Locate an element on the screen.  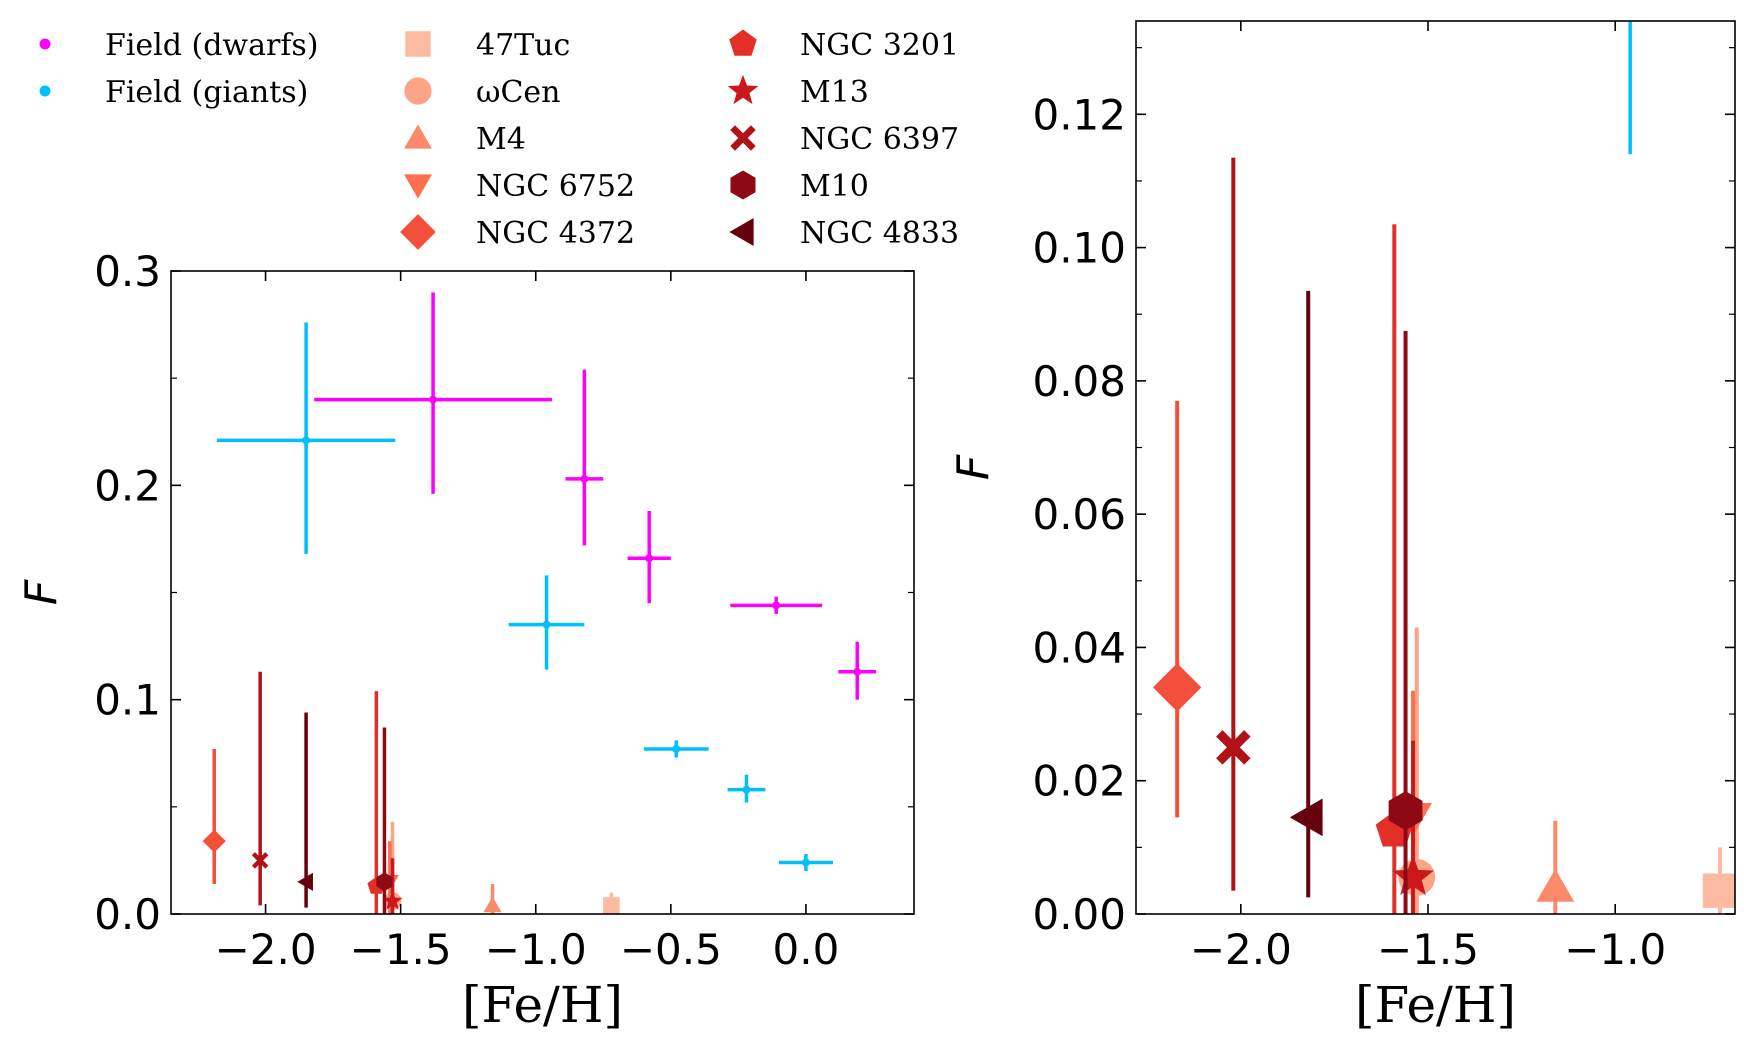
legend-item-omega-cen: ωCen is located at coordinates (482, 92).